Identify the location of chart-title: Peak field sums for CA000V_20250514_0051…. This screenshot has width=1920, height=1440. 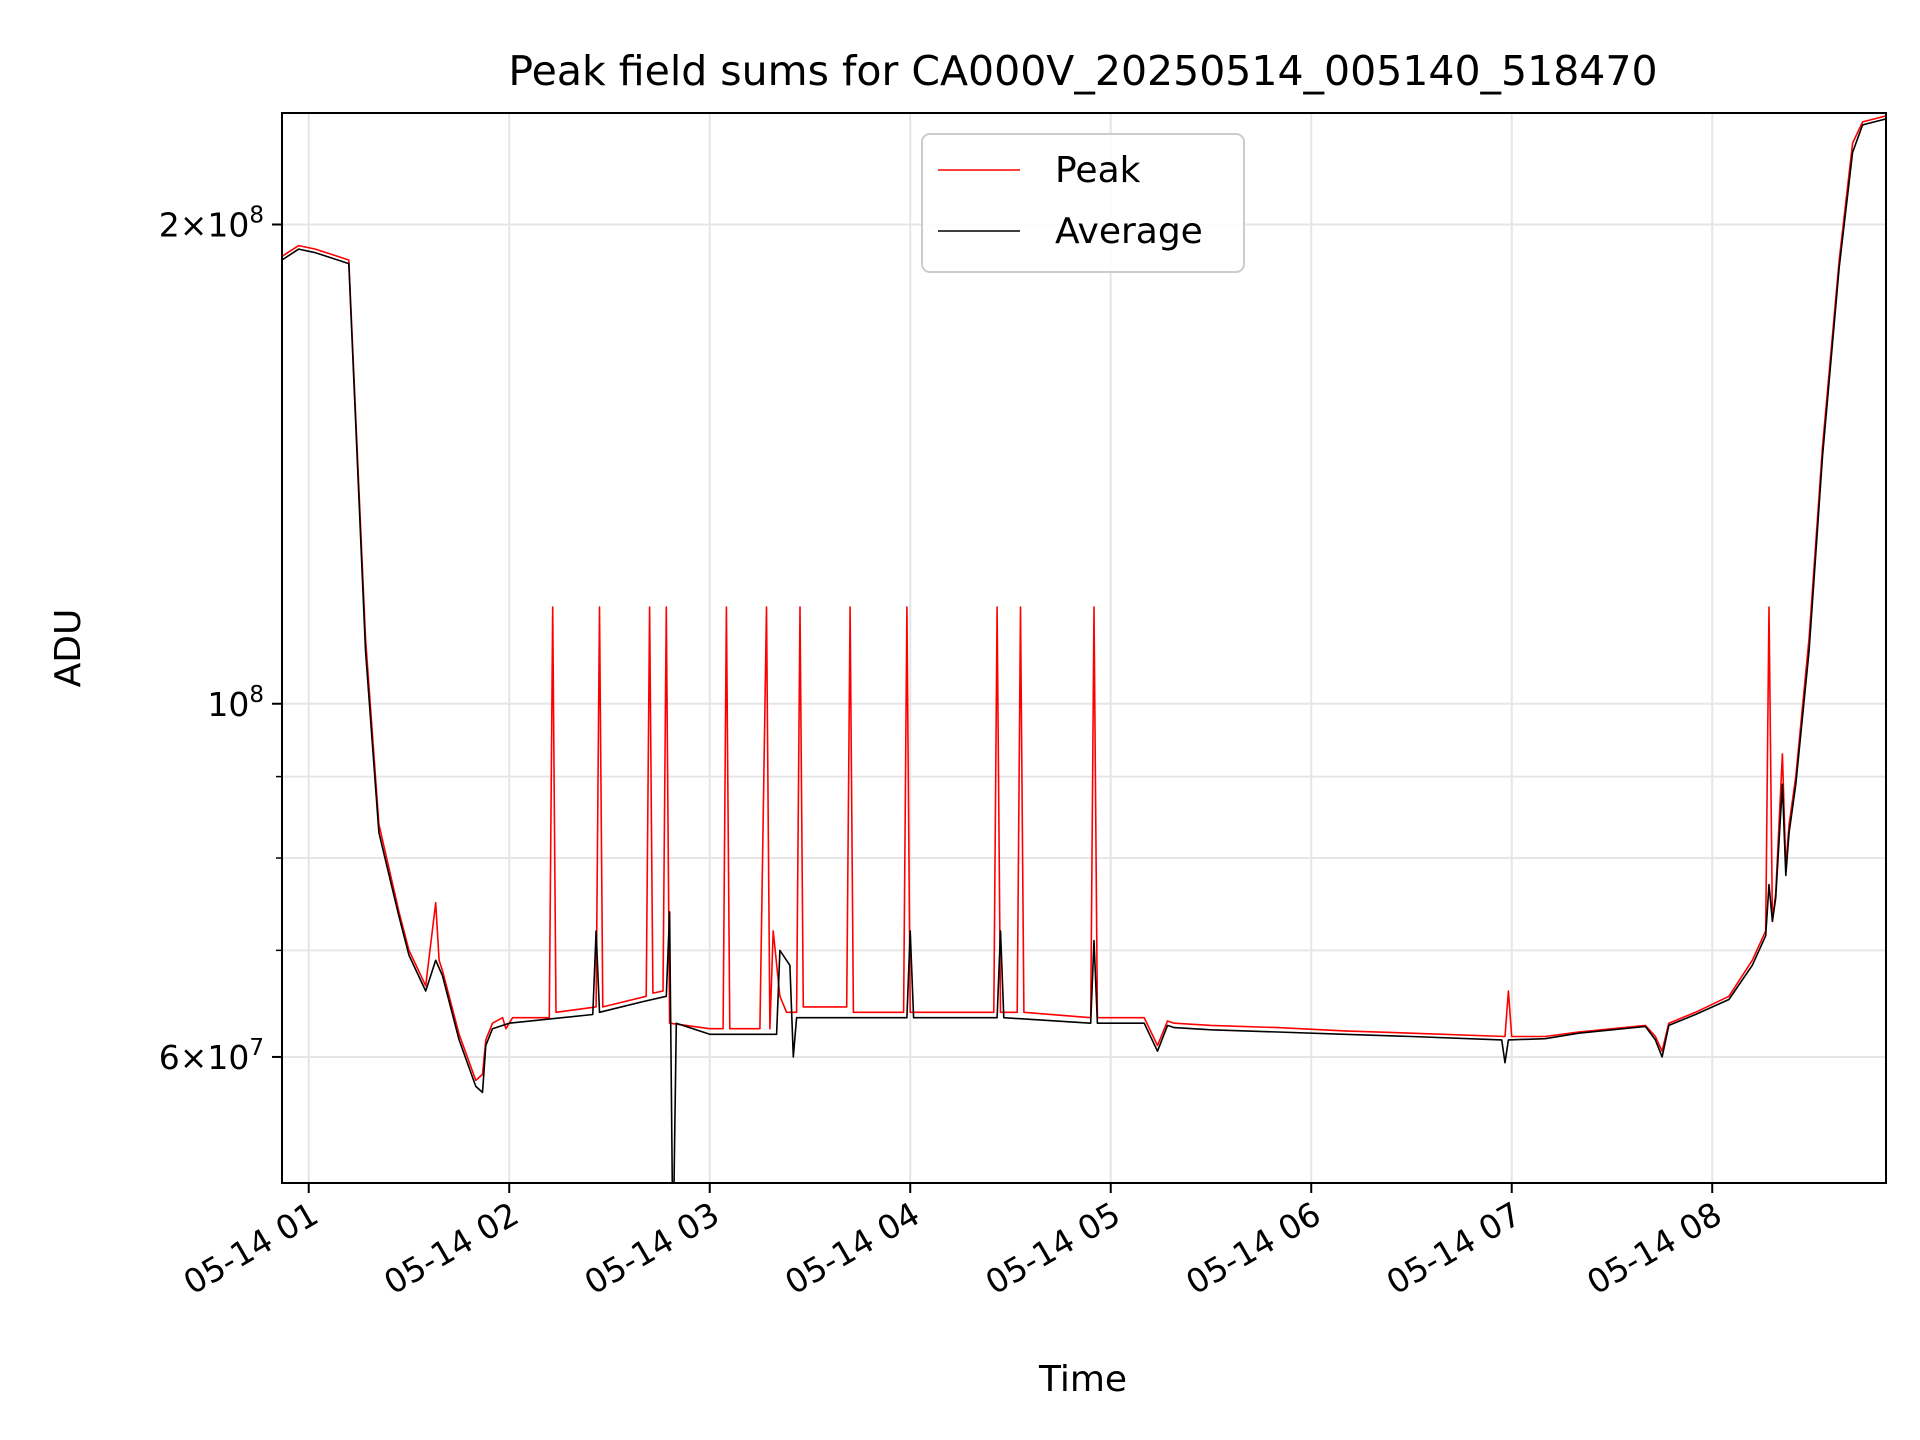
(1082, 71).